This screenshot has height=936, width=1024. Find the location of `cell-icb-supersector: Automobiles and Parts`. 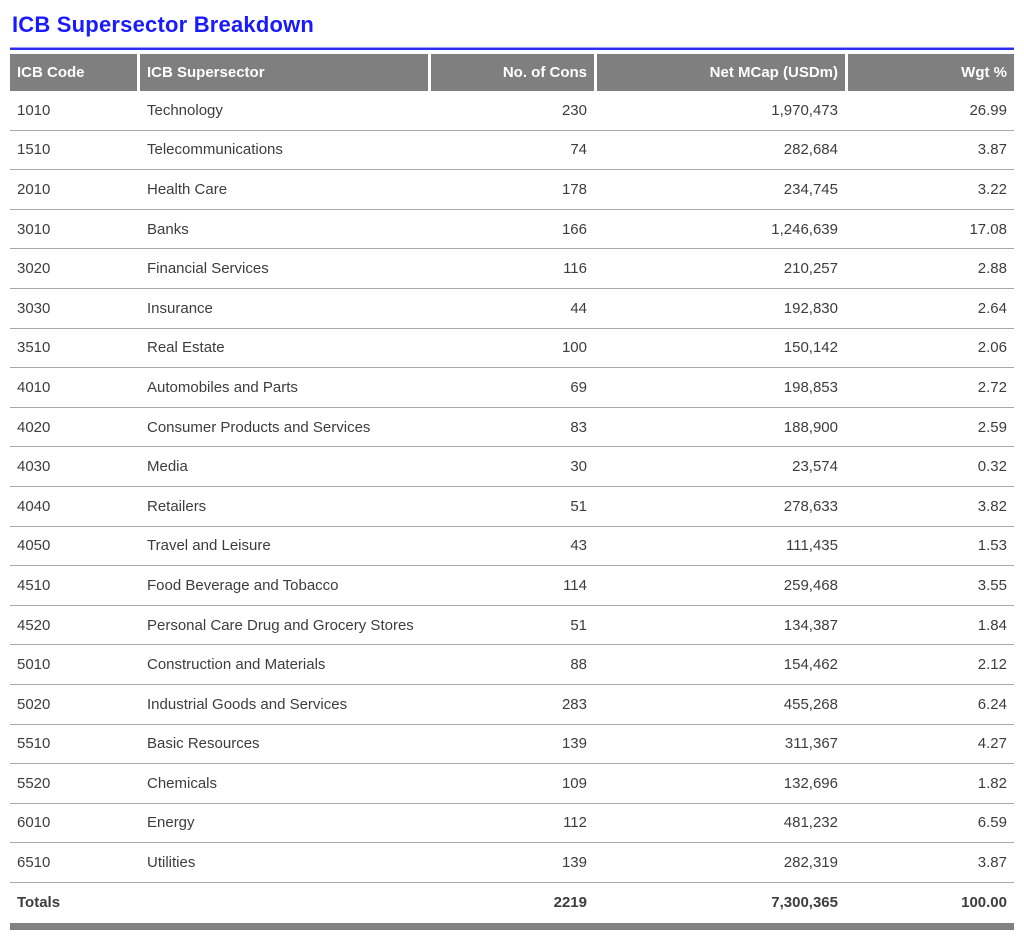

cell-icb-supersector: Automobiles and Parts is located at coordinates (222, 387).